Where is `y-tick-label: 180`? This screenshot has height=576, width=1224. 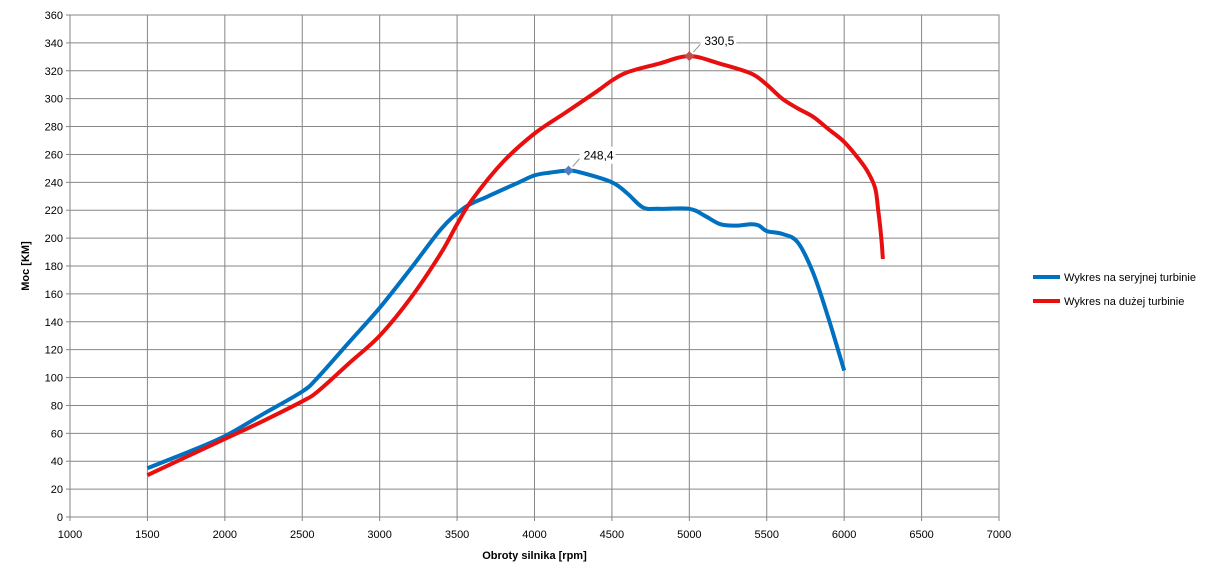 y-tick-label: 180 is located at coordinates (54, 267).